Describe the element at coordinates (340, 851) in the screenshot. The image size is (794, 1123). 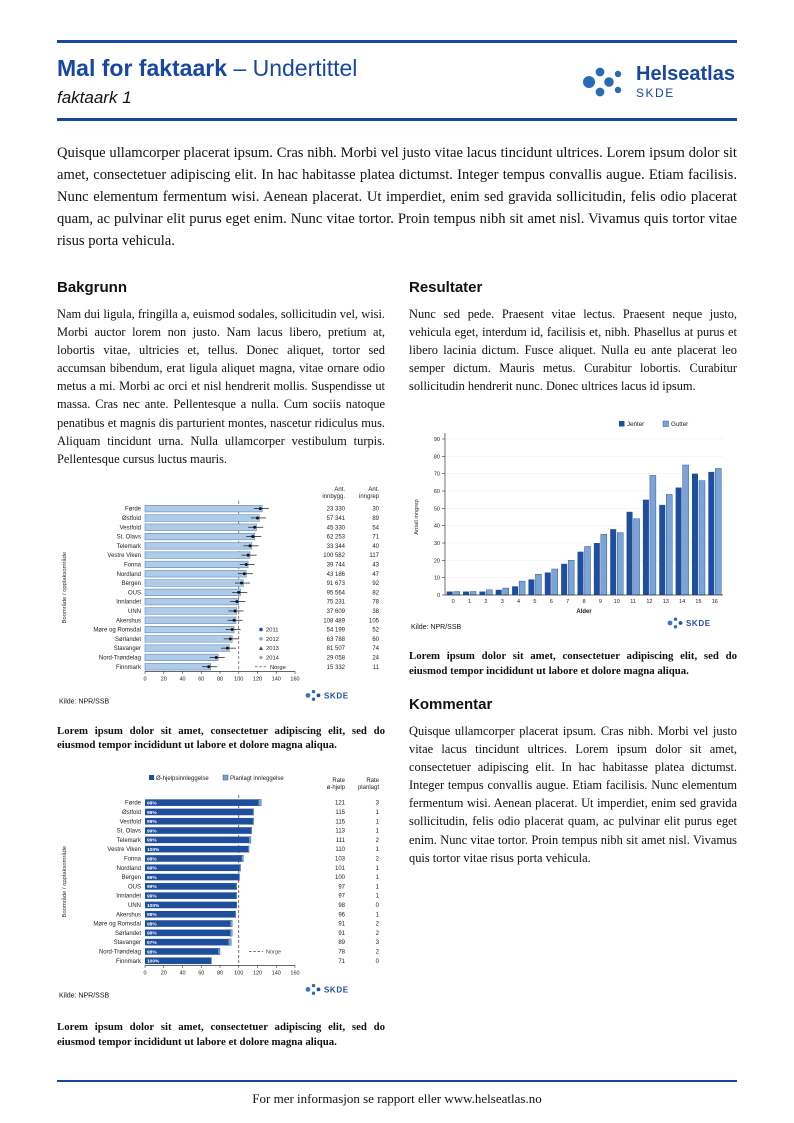
I see `svg-text: 110` at that location.